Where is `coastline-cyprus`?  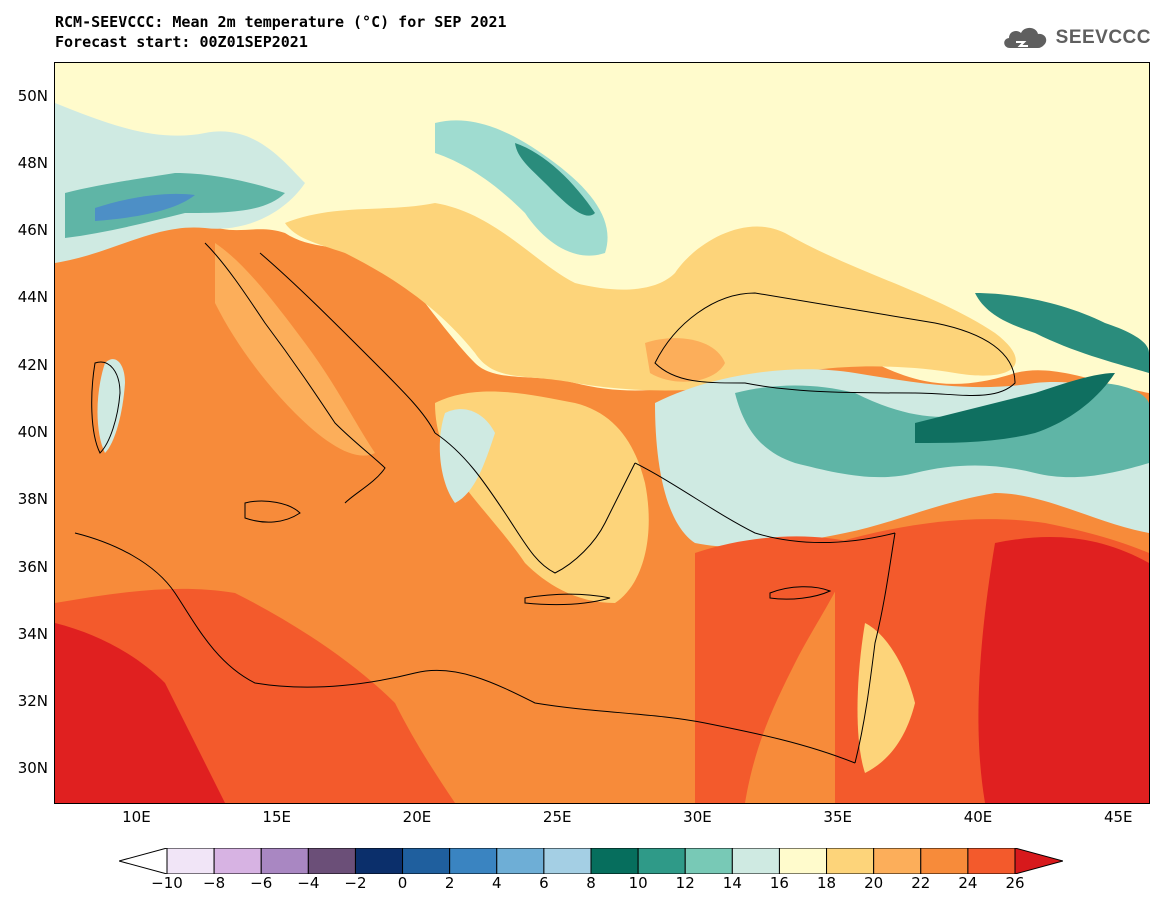
coastline-cyprus is located at coordinates (800, 593).